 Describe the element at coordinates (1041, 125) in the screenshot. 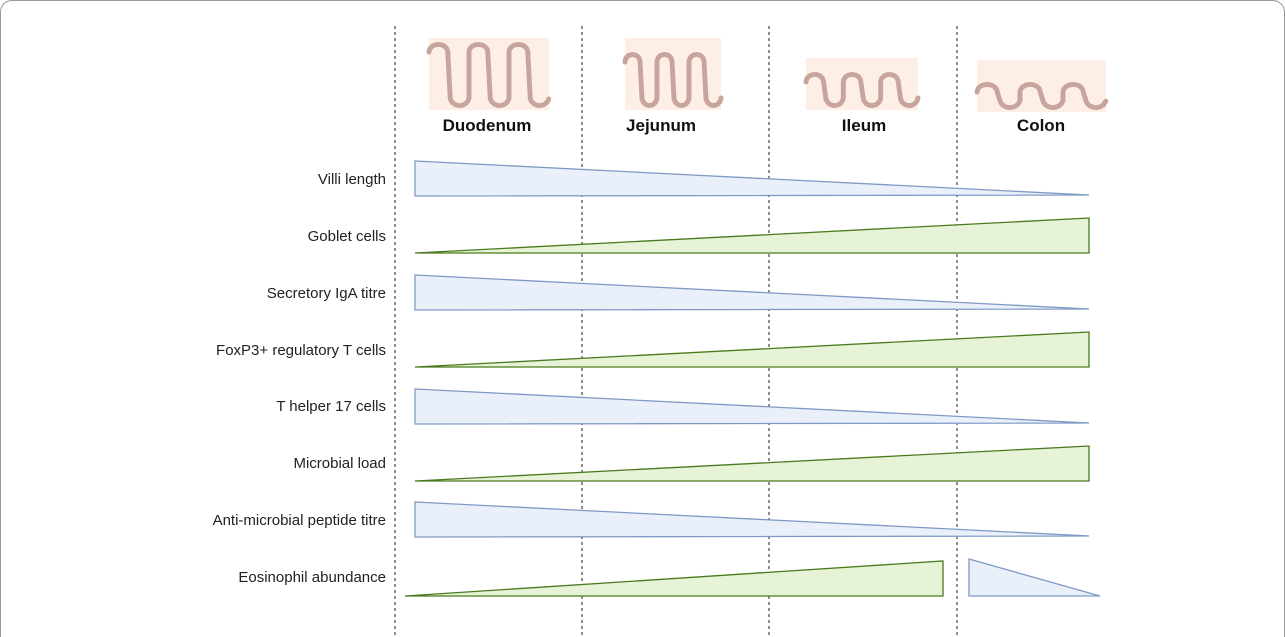

I see `segment-label-colon: Colon` at that location.